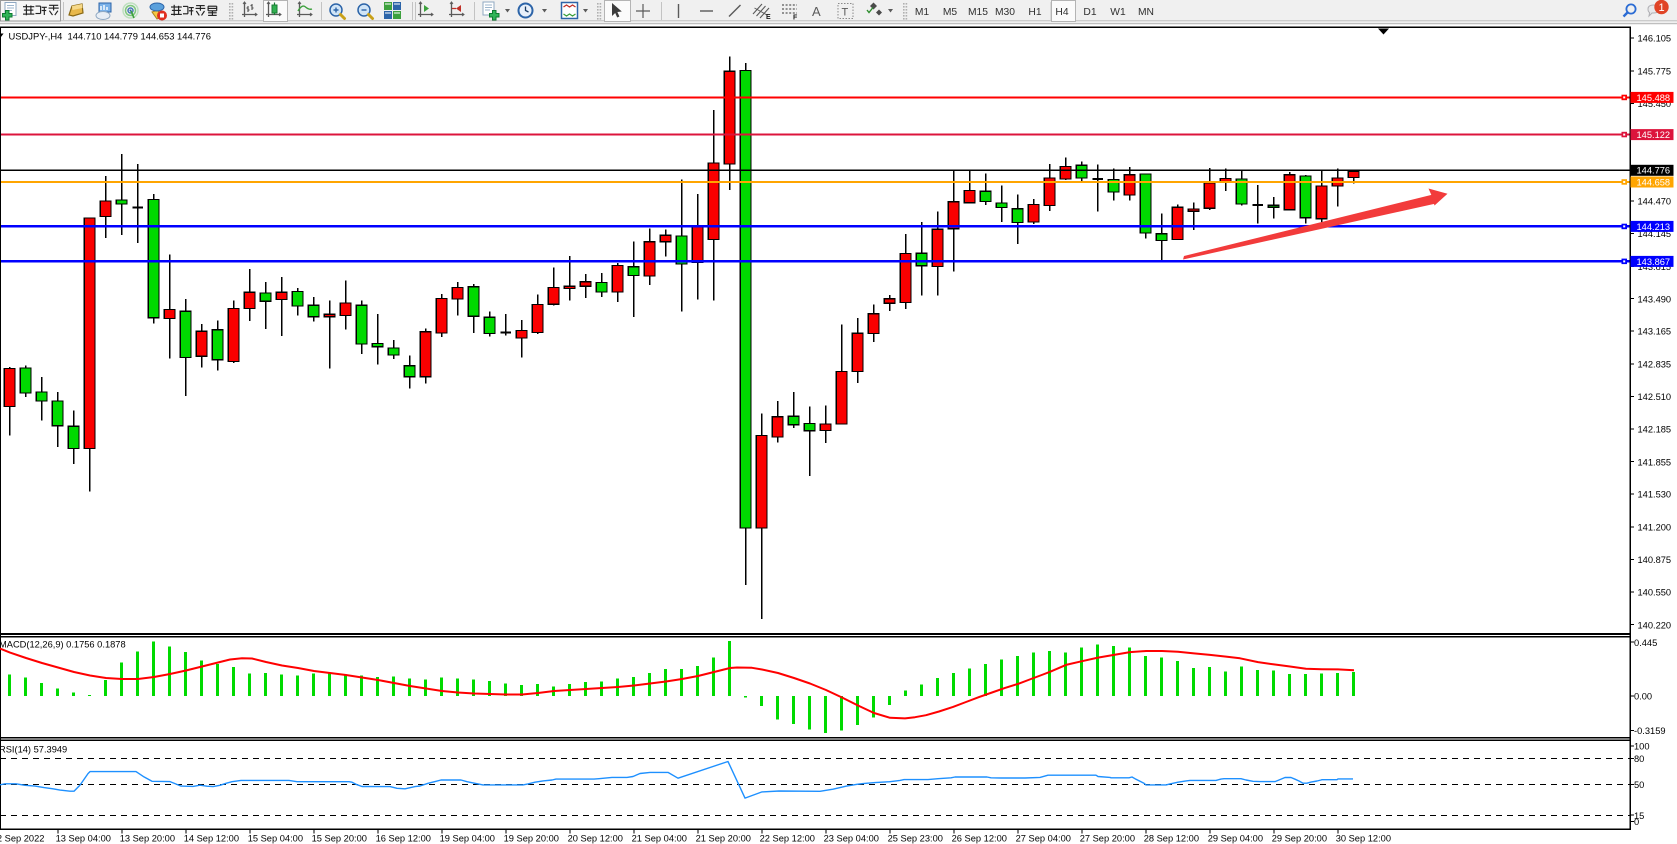 This screenshot has width=1677, height=844. I want to click on svg-text: 80, so click(1639, 759).